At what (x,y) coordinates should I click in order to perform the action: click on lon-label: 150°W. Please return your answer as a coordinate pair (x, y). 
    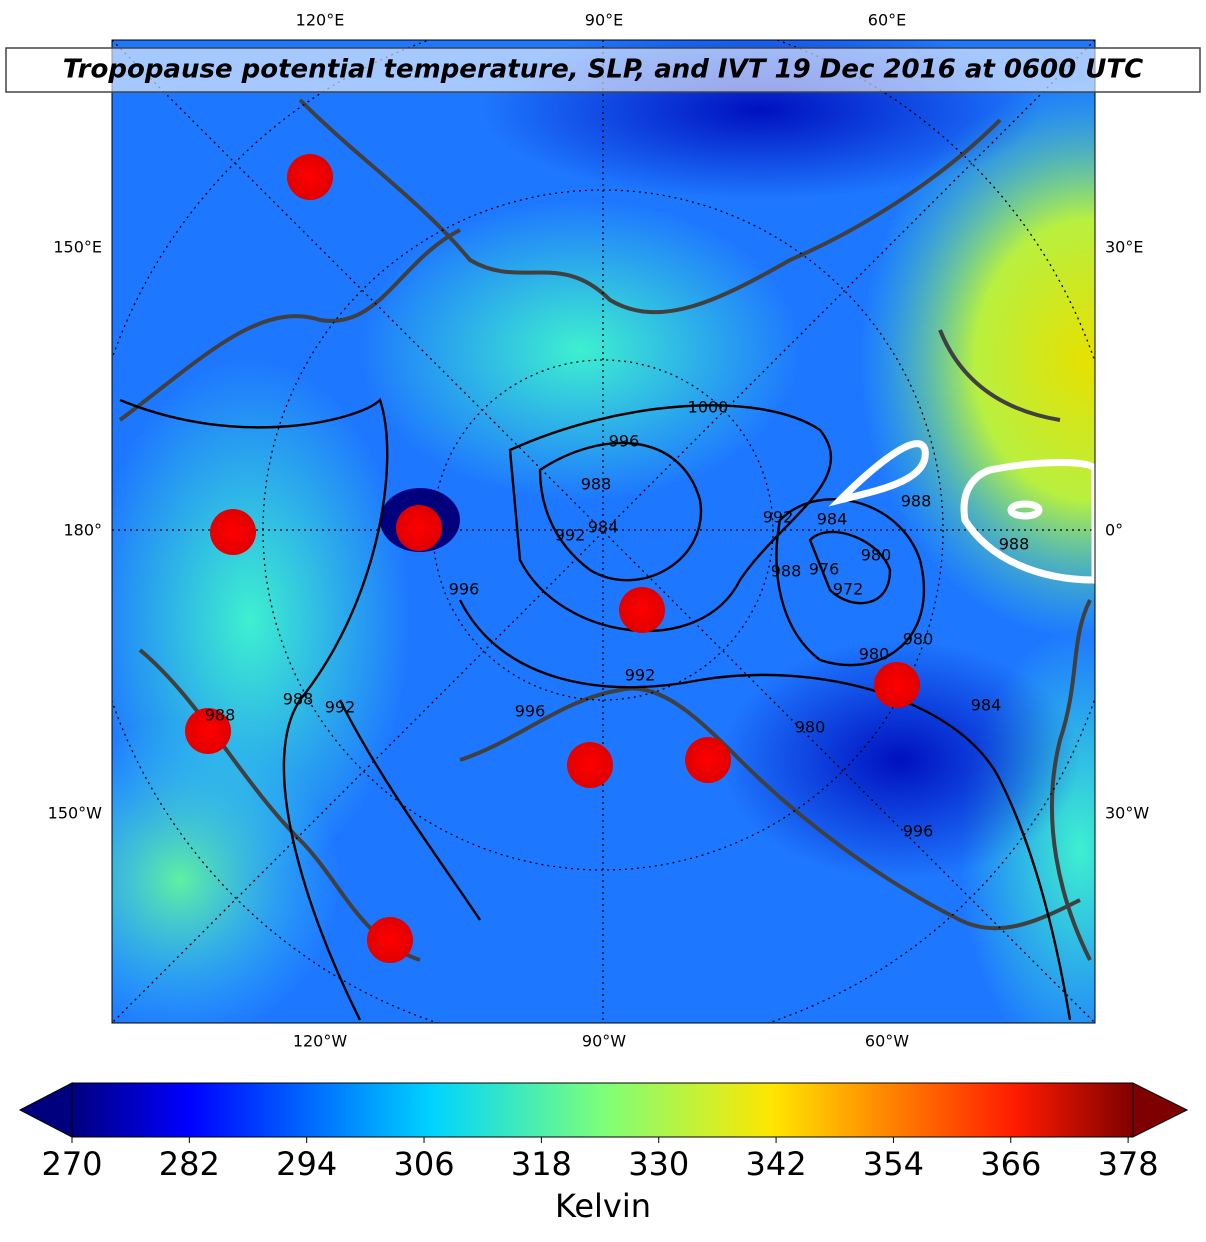
    Looking at the image, I should click on (75, 813).